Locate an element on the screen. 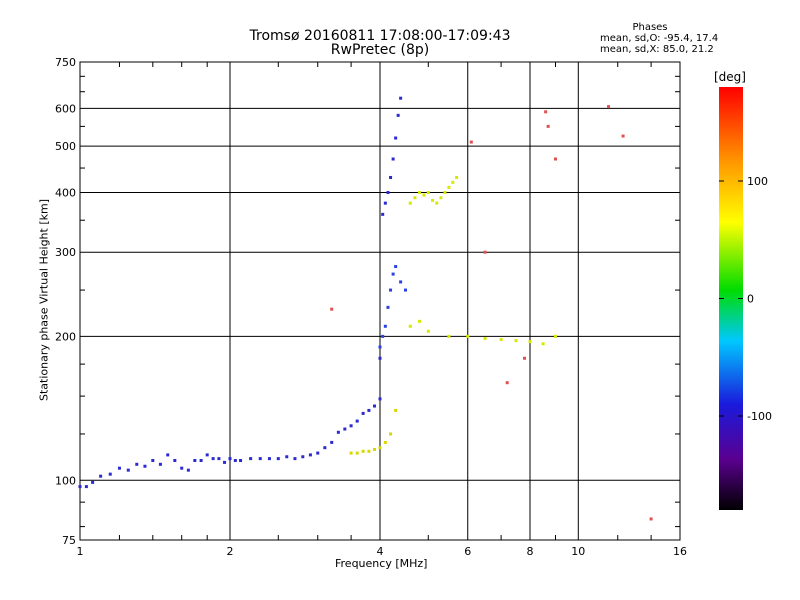 Image resolution: width=800 pixels, height=600 pixels. colorbar-tick-label: 0 is located at coordinates (750, 299).